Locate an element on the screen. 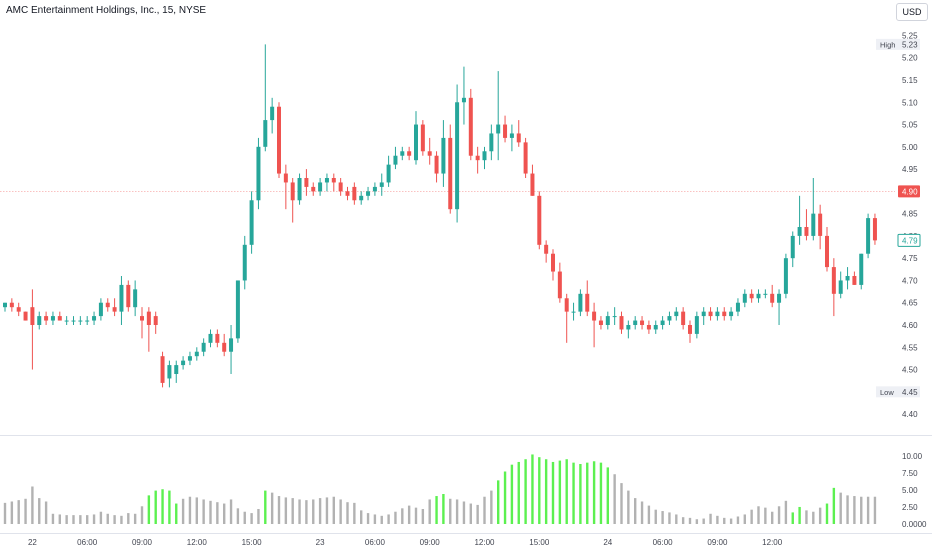 Image resolution: width=932 pixels, height=550 pixels. high-badge is located at coordinates (898, 44).